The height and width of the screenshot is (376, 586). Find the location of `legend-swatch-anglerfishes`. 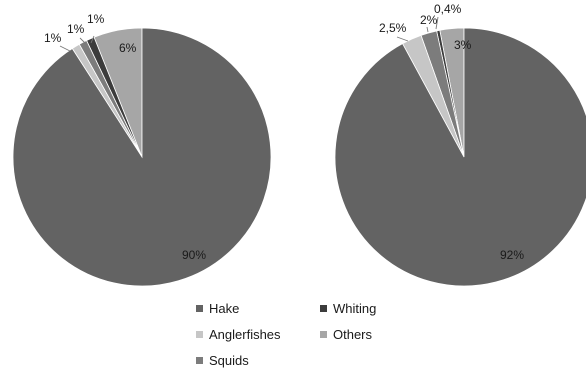

legend-swatch-anglerfishes is located at coordinates (199, 334).